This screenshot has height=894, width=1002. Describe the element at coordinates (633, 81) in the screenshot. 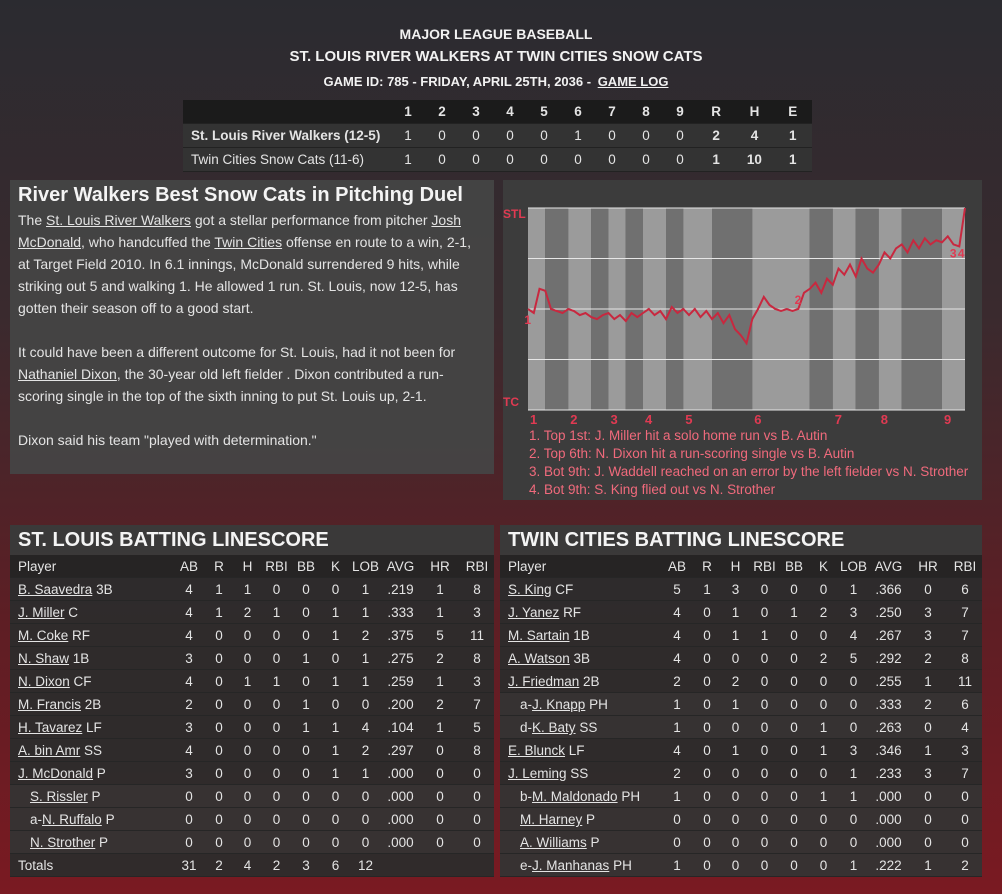

I see `game-log-link: GAME LOG` at that location.